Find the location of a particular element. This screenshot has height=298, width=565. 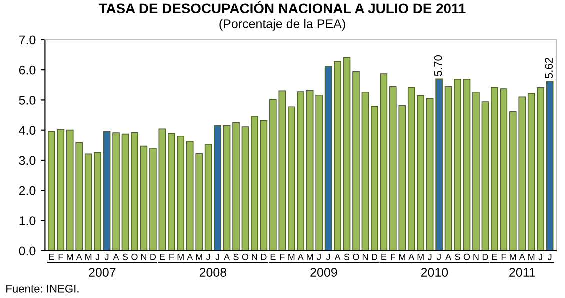

chart-subtitle: (Porcentaje de la PEA) is located at coordinates (283, 25).